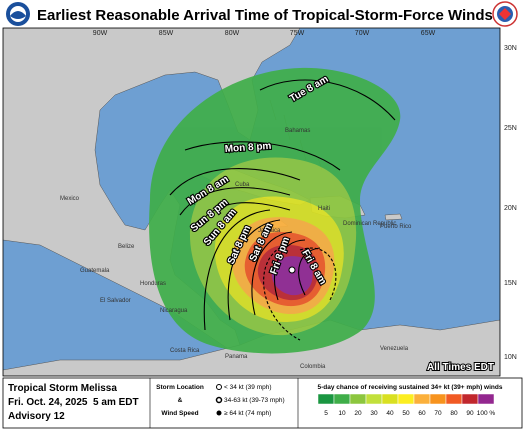  What do you see at coordinates (95, 271) in the screenshot?
I see `place-label: Guatemala` at bounding box center [95, 271].